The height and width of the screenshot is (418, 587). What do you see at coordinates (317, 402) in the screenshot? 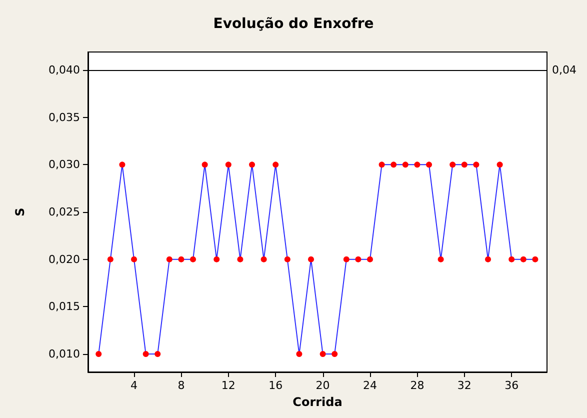
I see `x-axis-title: Corrida` at bounding box center [317, 402].